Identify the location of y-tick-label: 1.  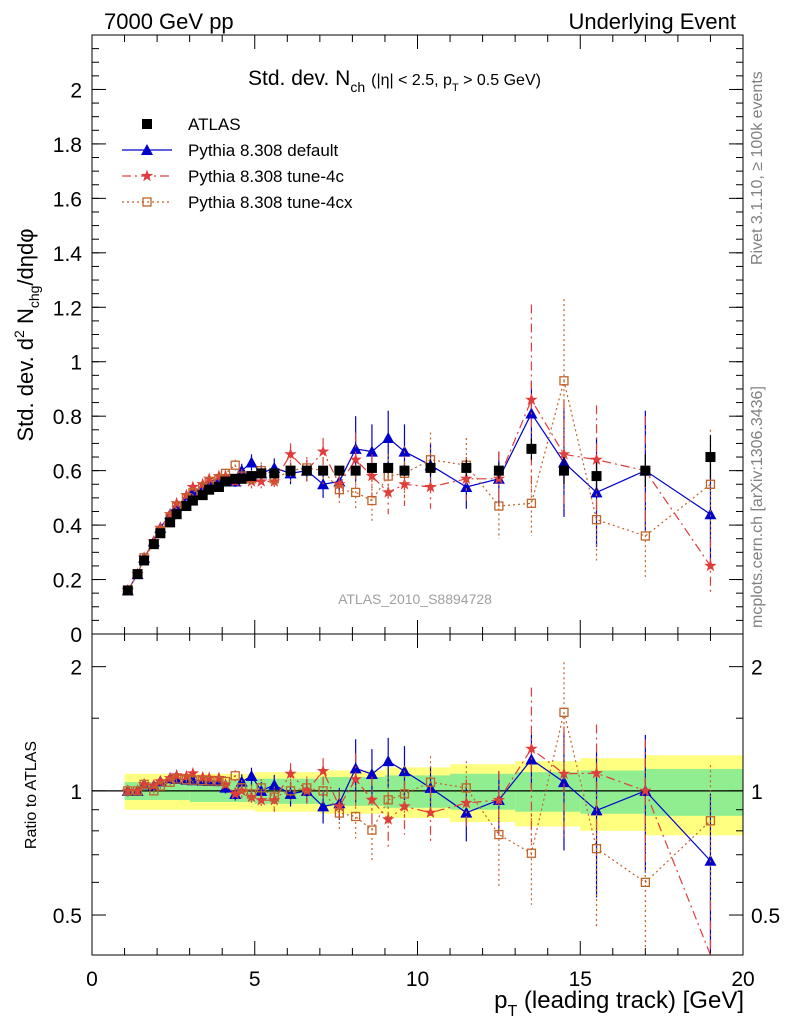
(76, 363).